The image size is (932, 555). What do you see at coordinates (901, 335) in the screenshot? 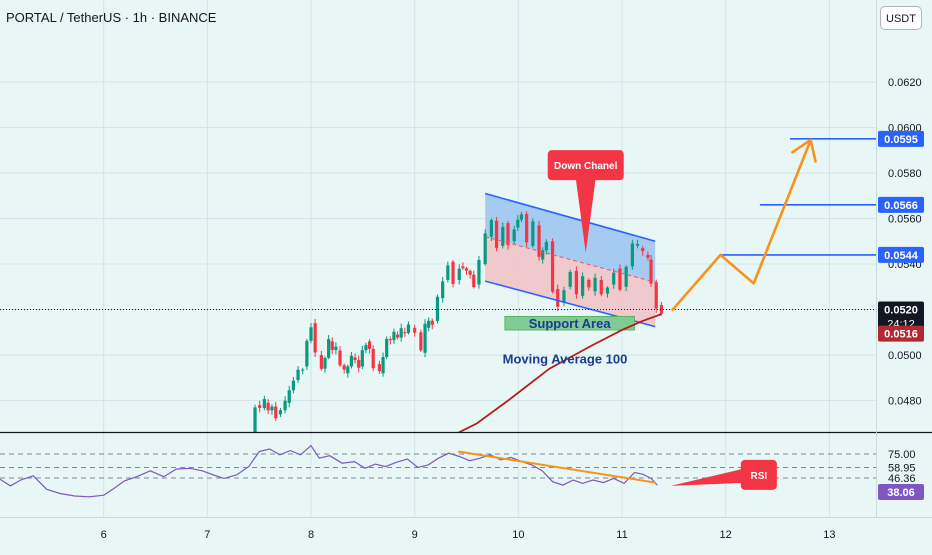
I see `ma-price-tag-text: 0.0516` at bounding box center [901, 335].